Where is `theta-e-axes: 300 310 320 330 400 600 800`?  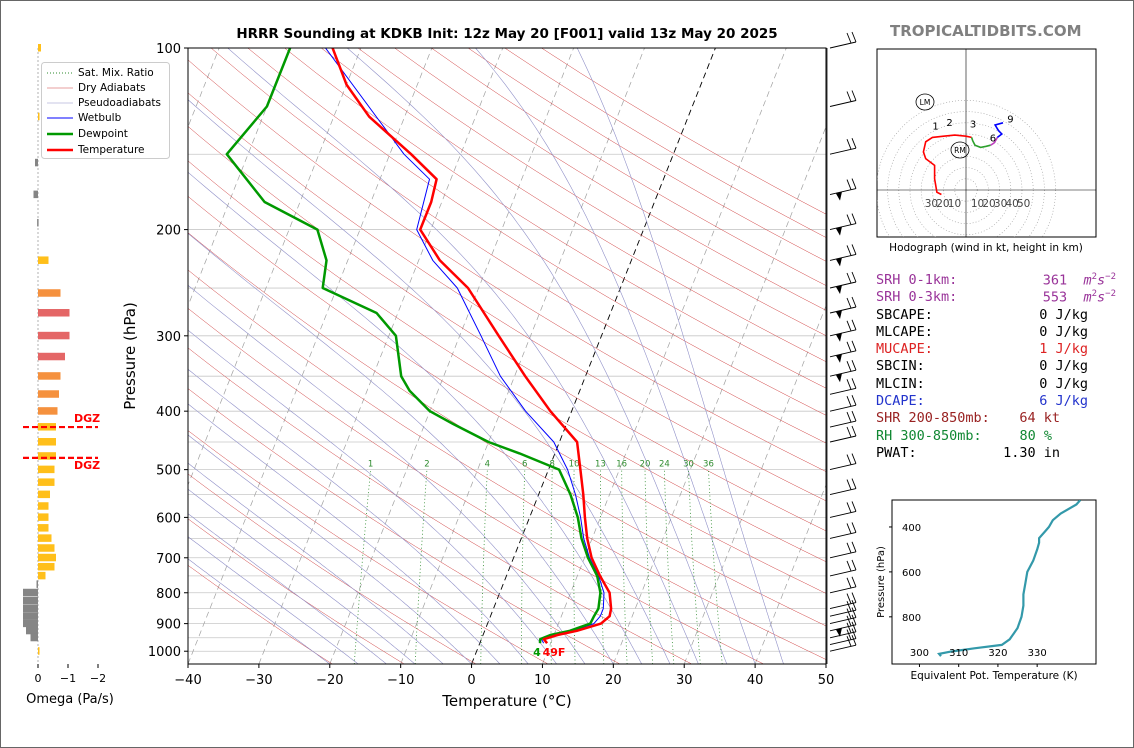
theta-e-axes: 300 310 320 330 400 600 800 is located at coordinates (968, 595).